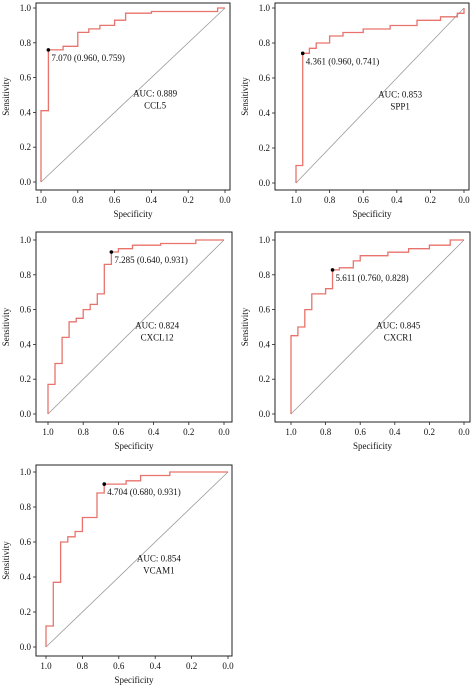 Image resolution: width=474 pixels, height=688 pixels. Describe the element at coordinates (155, 106) in the screenshot. I see `gene-label: CCL5` at that location.